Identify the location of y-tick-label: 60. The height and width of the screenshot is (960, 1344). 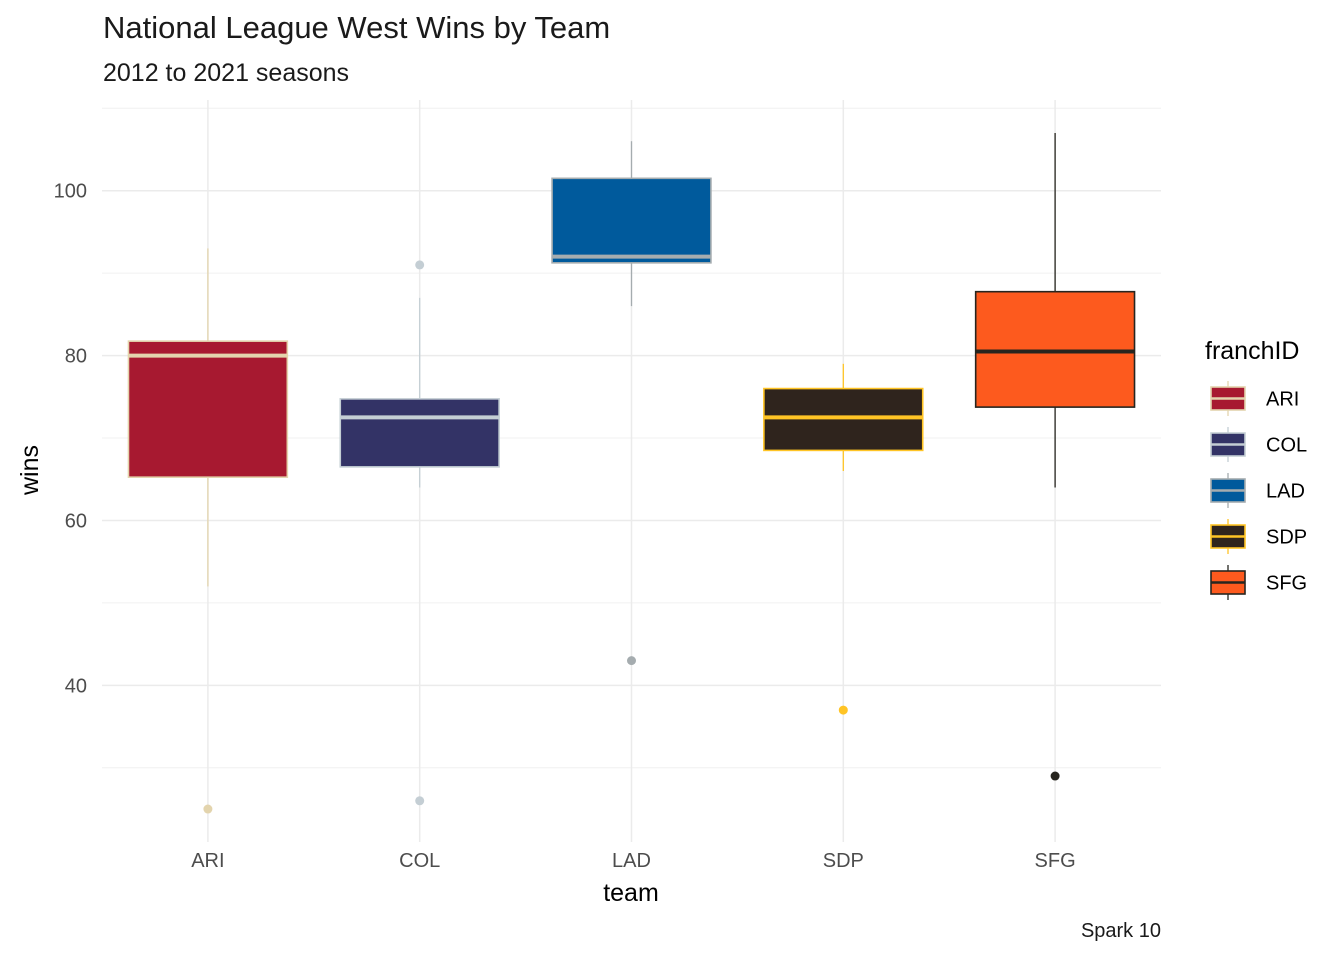
(76, 521).